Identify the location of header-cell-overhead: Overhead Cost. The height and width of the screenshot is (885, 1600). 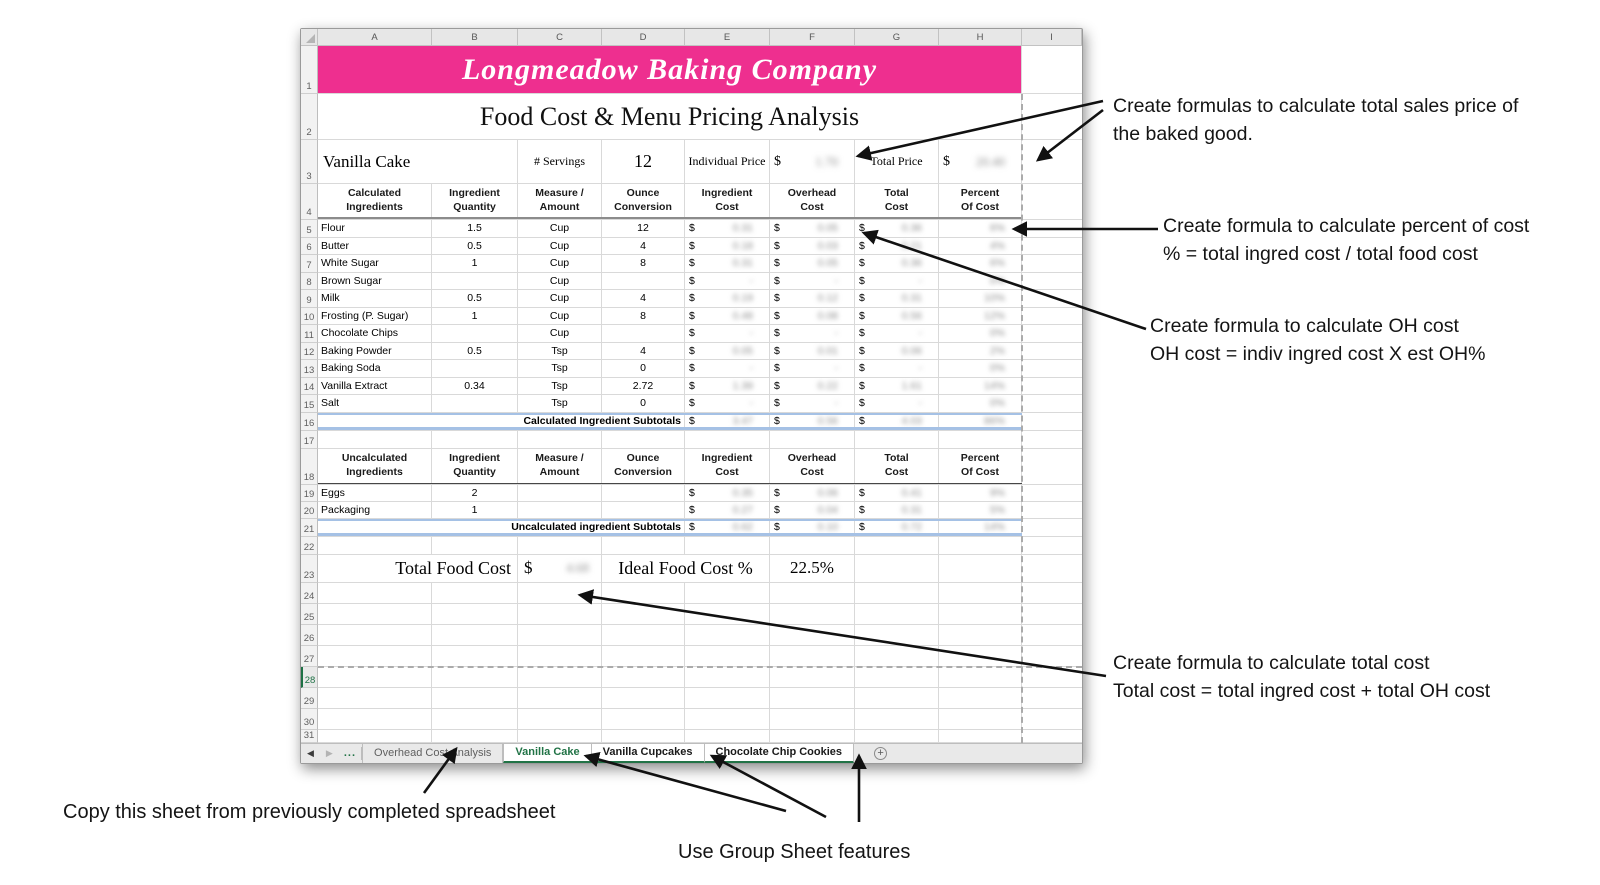
(812, 200).